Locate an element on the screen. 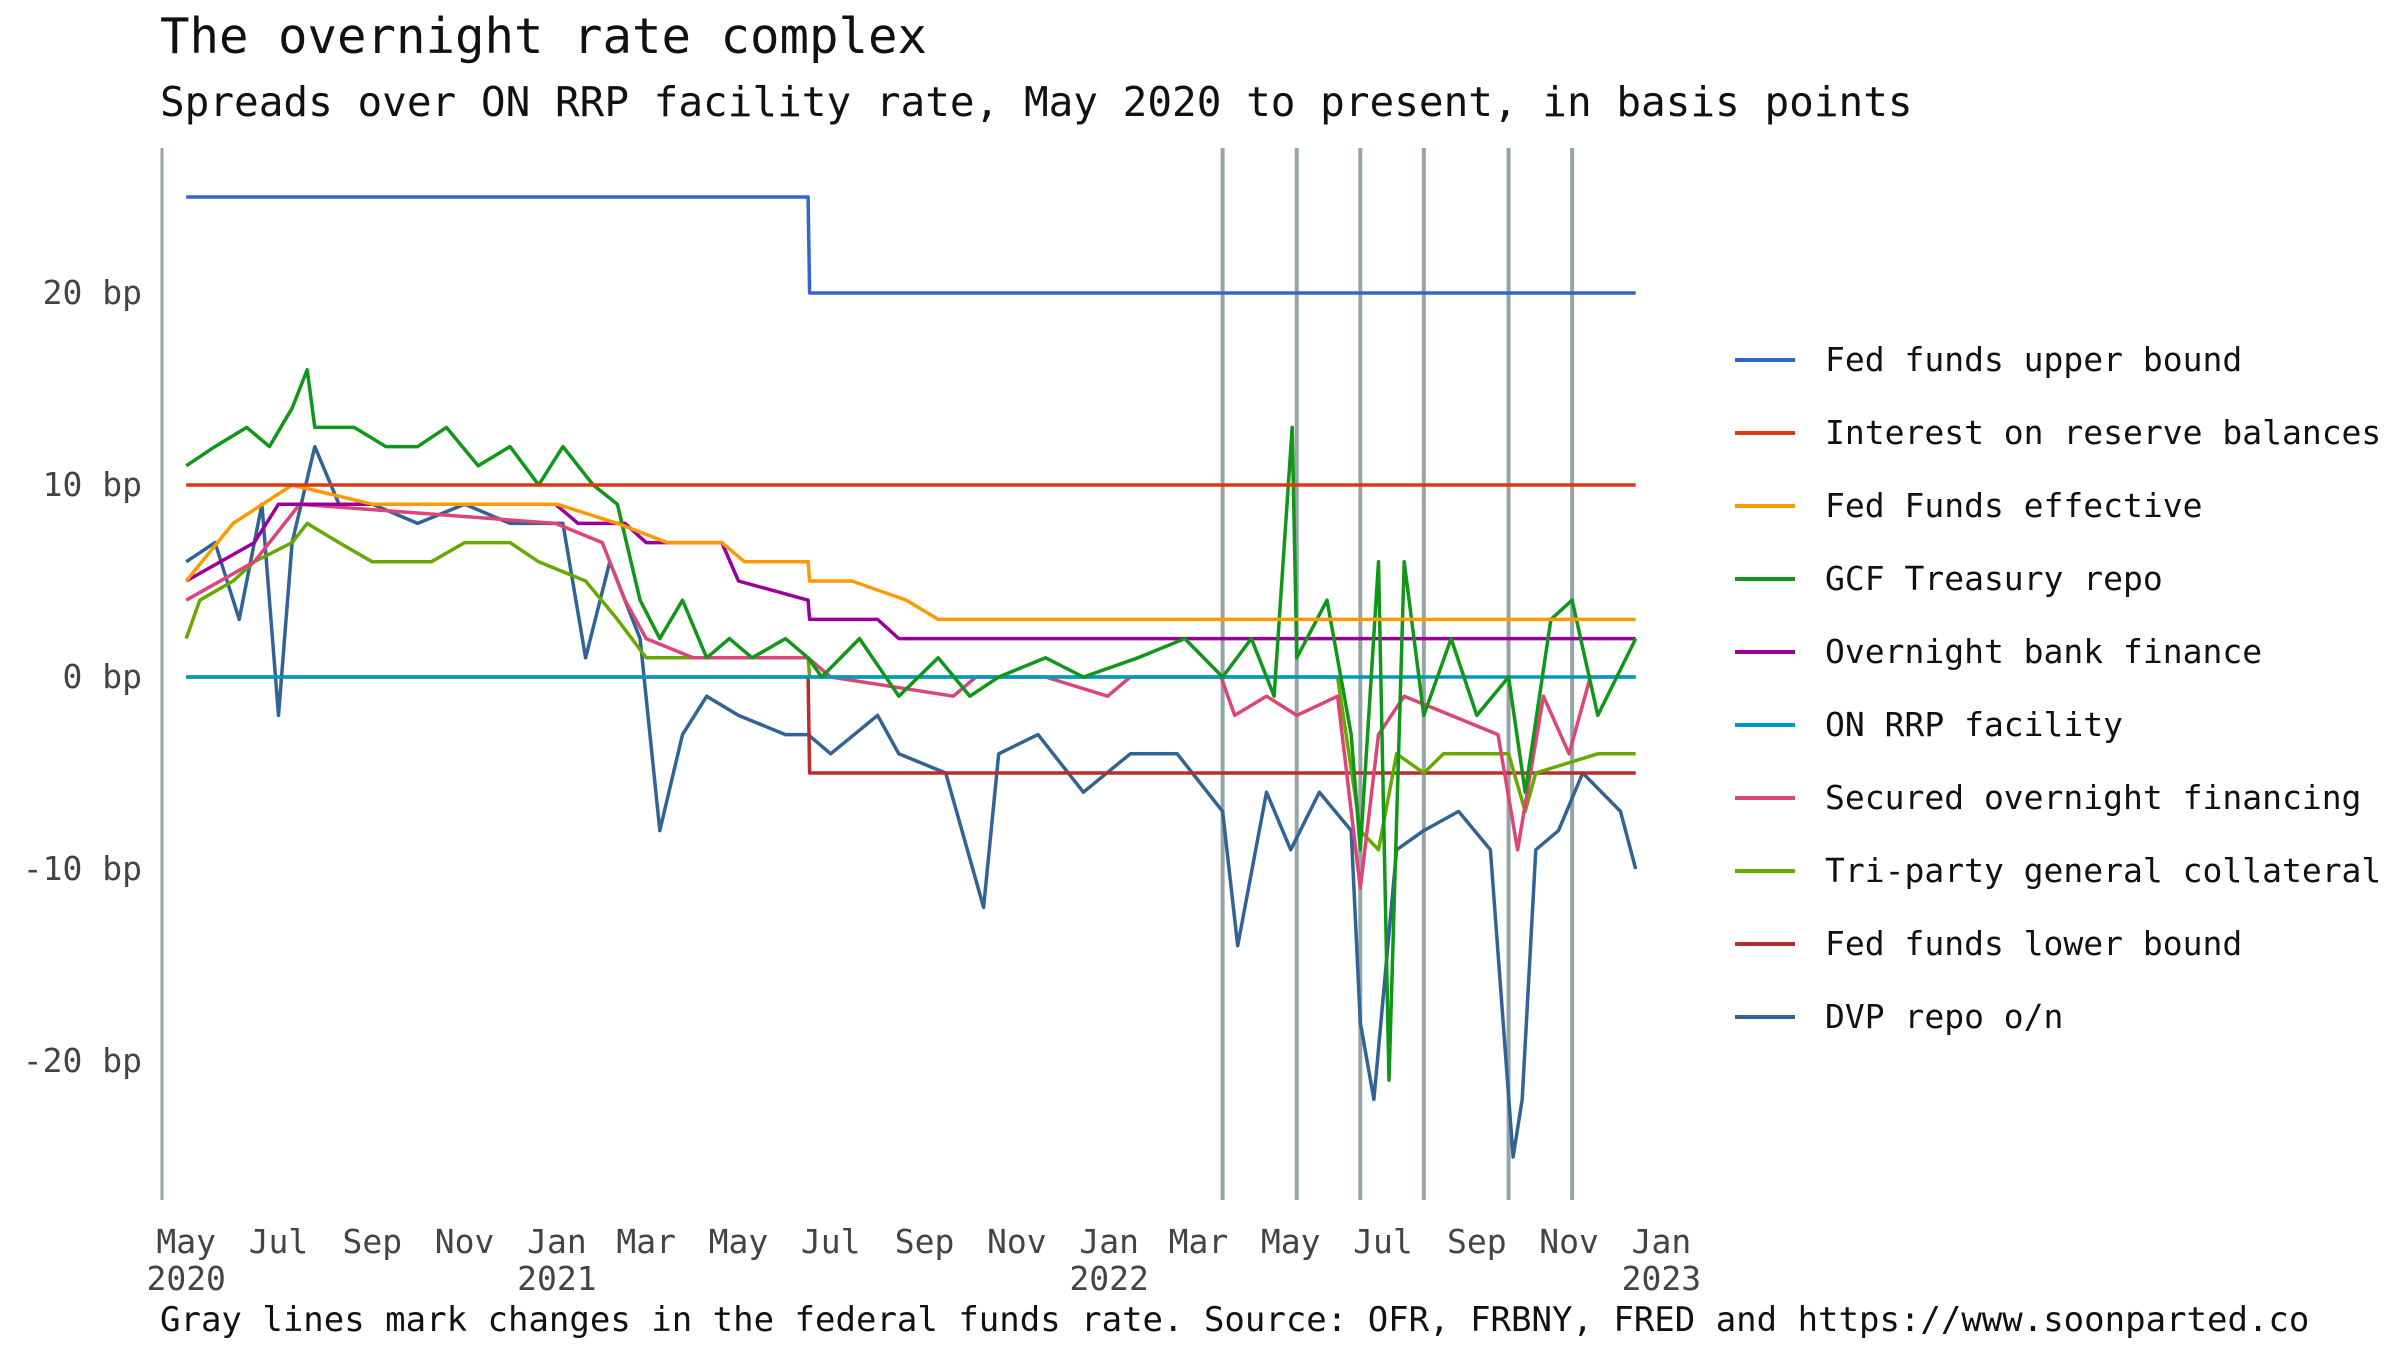 The height and width of the screenshot is (1350, 2400). y-axis-ticks: 20 bp 10 bp 0 bp -10 bp -20 bp is located at coordinates (82, 676).